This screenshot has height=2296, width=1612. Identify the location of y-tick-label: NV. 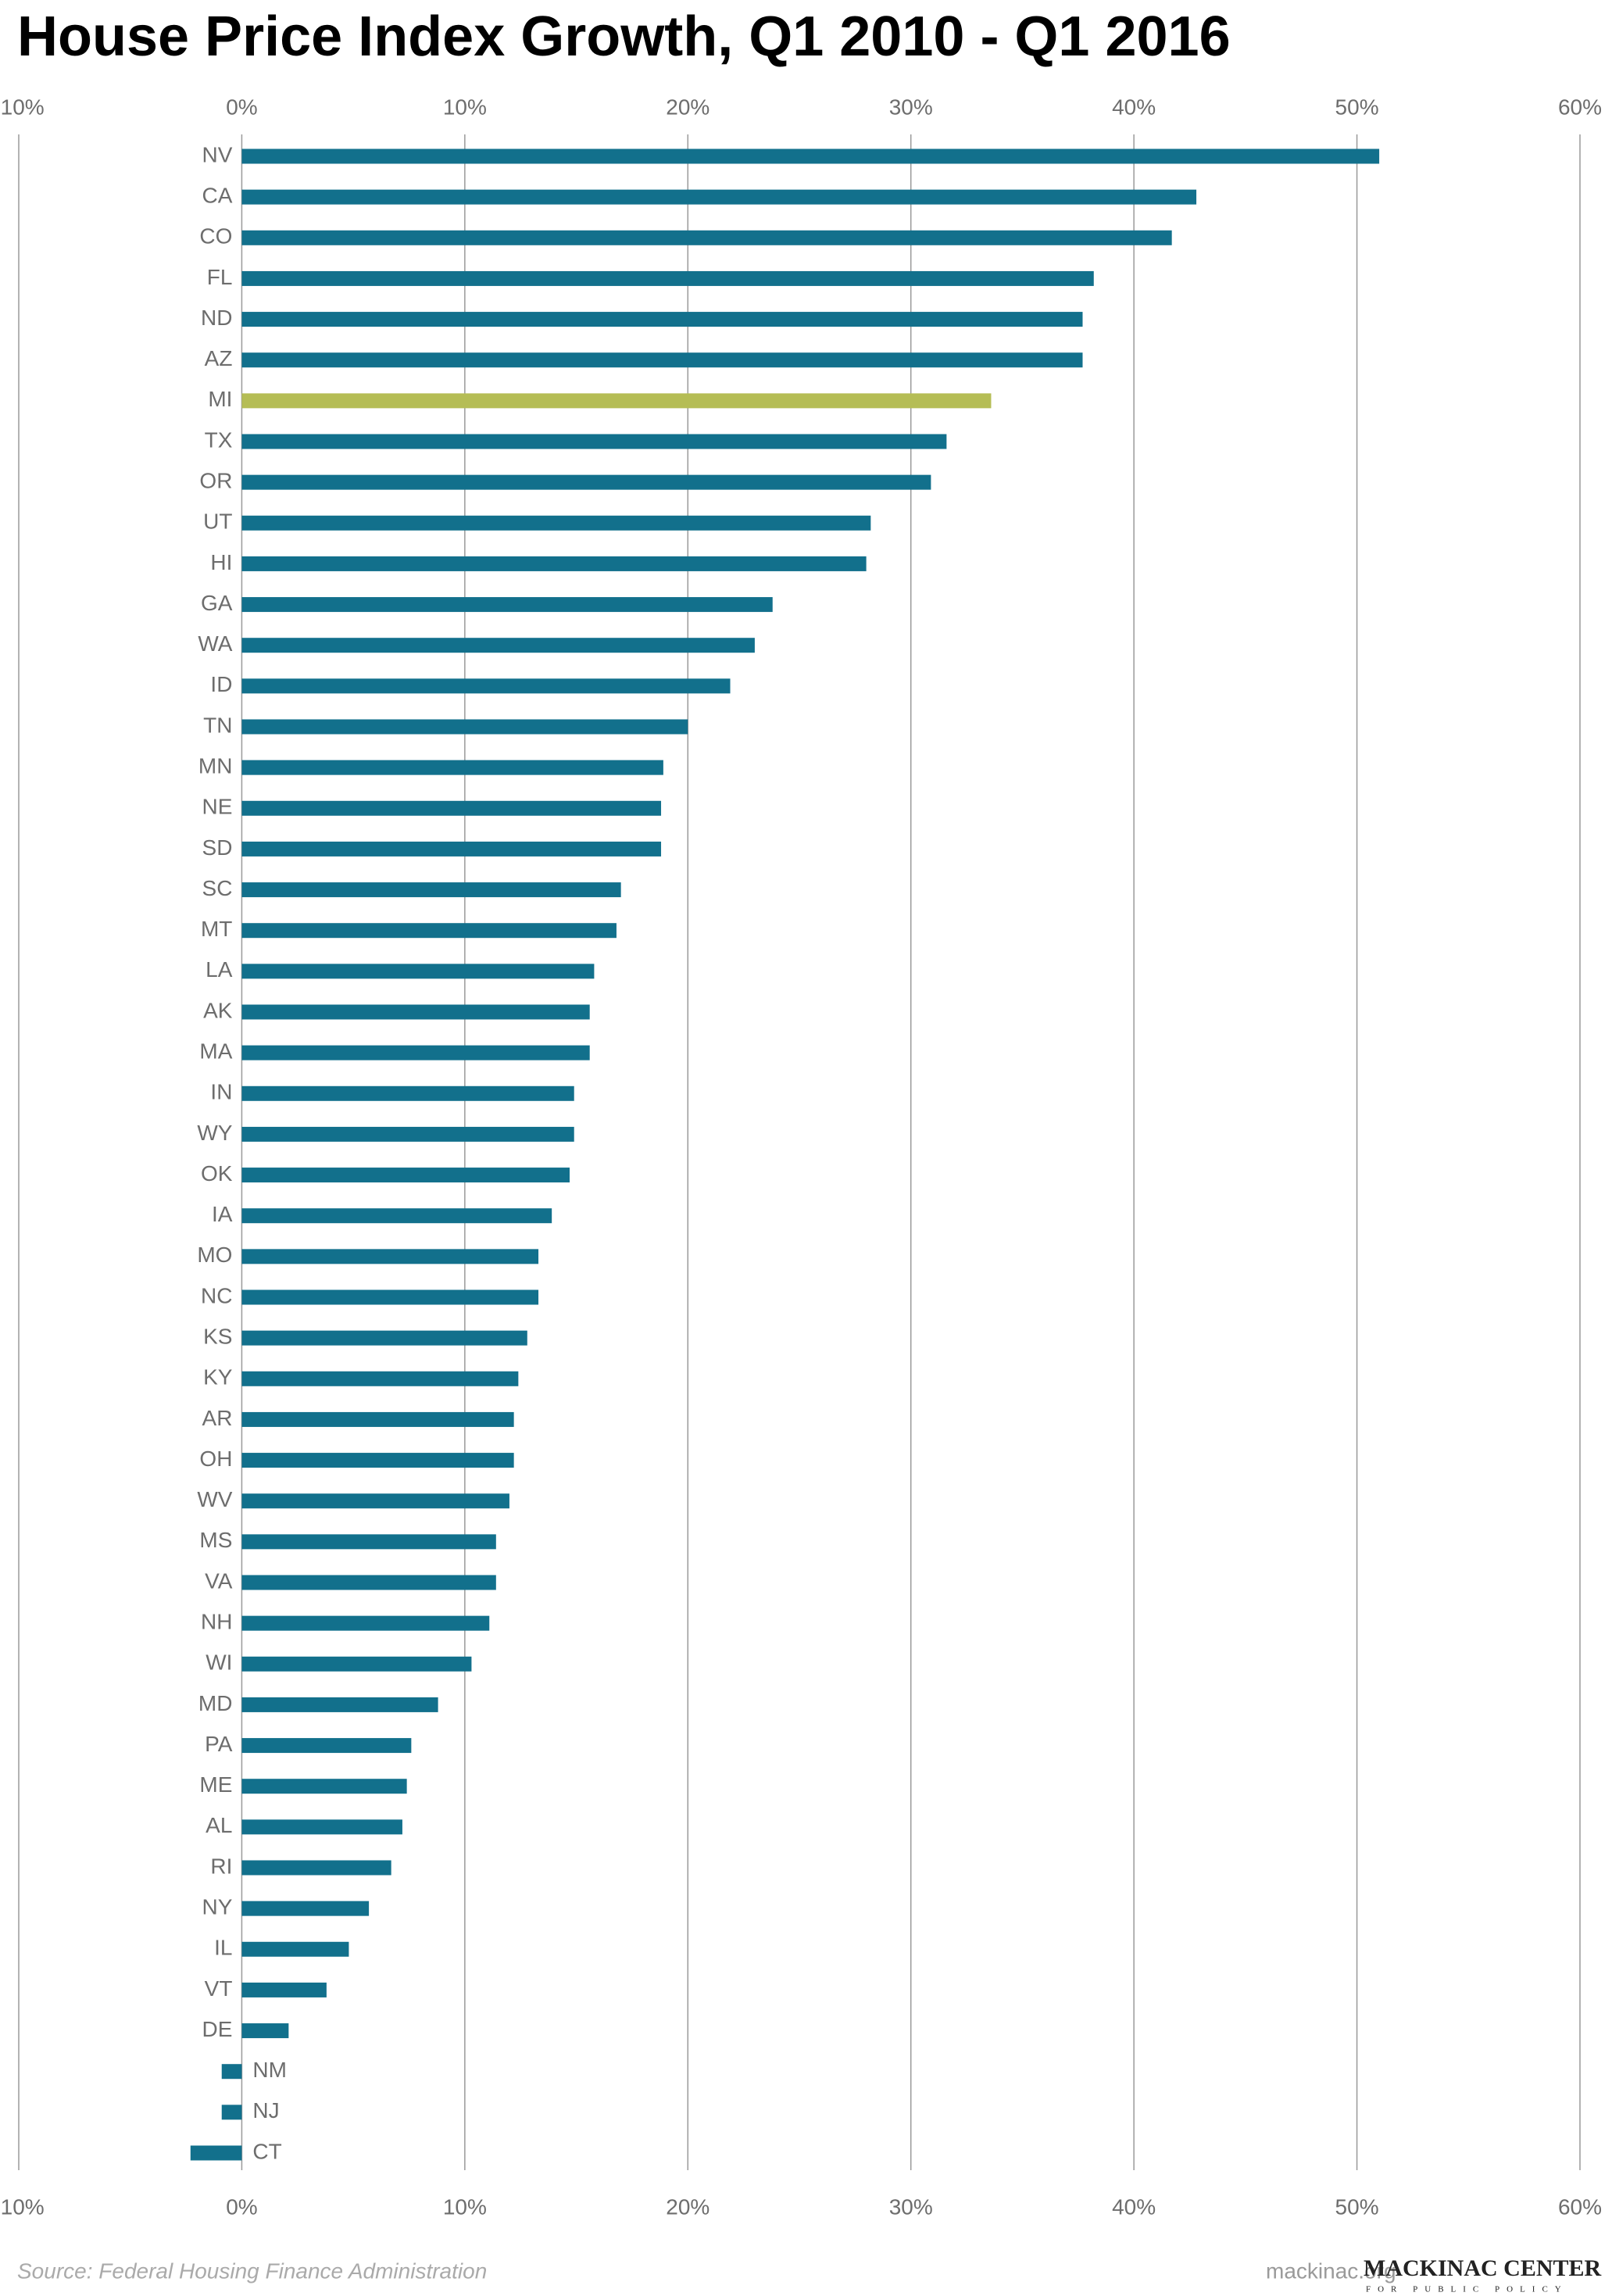
(218, 154).